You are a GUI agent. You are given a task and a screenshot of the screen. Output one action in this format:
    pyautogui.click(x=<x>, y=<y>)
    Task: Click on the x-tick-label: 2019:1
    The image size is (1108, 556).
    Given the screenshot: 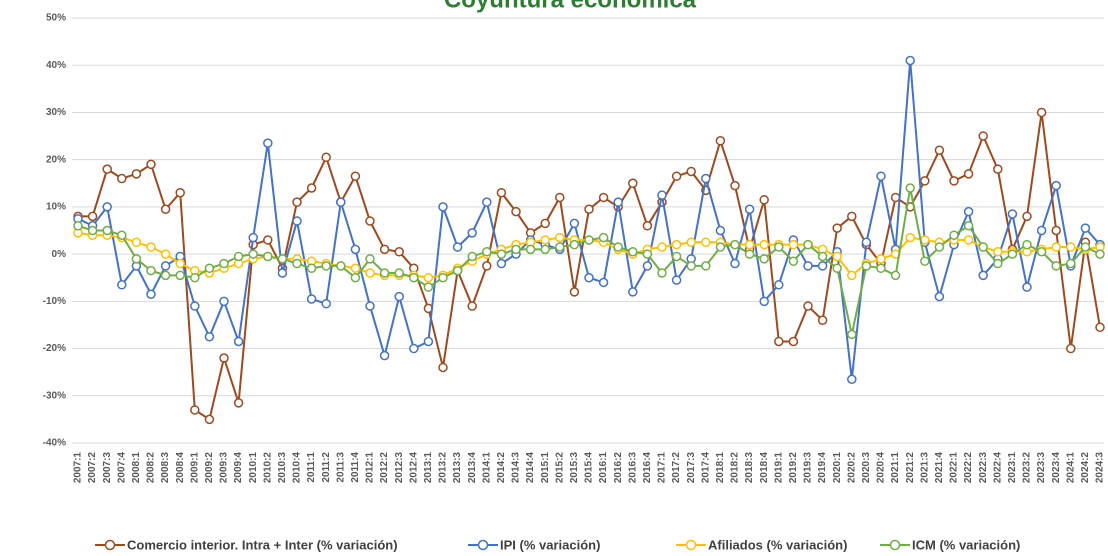 What is the action you would take?
    pyautogui.click(x=778, y=468)
    